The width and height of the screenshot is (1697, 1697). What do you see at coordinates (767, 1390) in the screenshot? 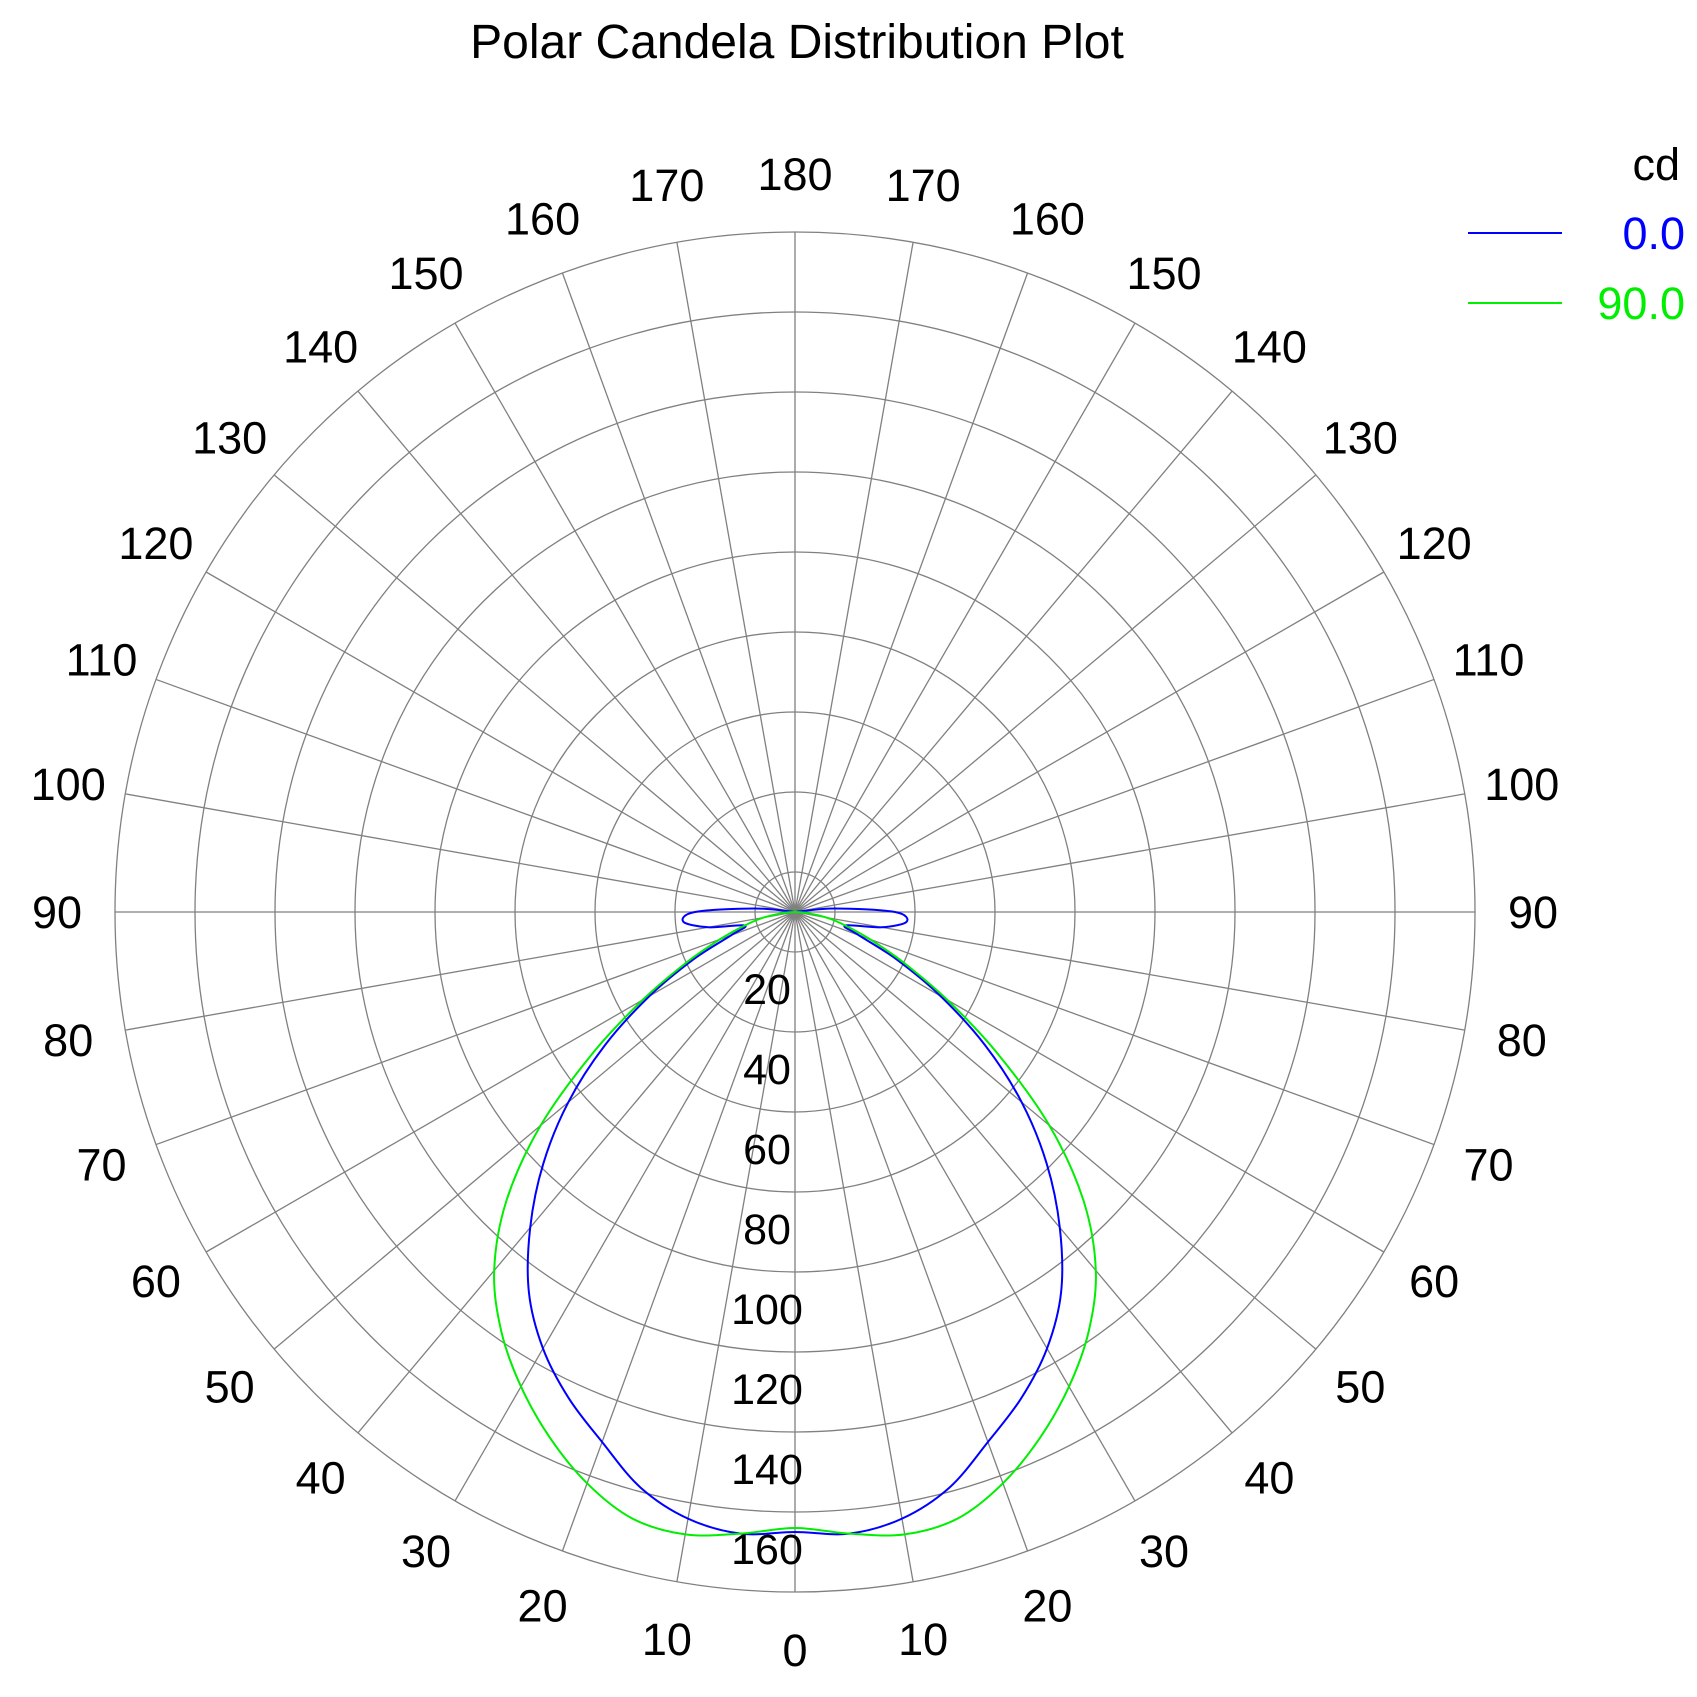
I see `radial-tick-120: 120` at bounding box center [767, 1390].